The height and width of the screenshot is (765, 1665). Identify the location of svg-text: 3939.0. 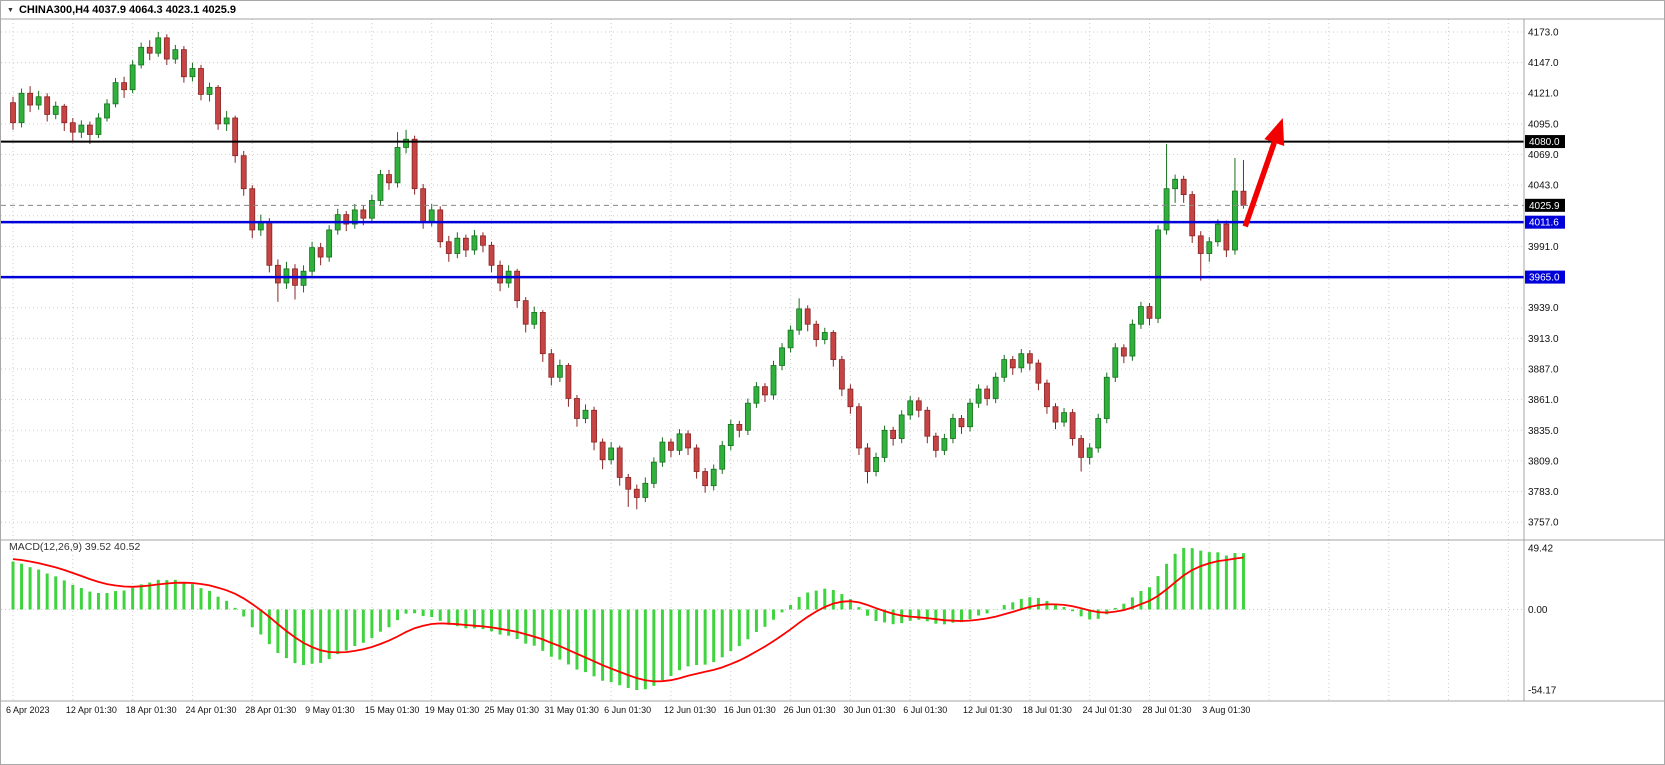
(1543, 308).